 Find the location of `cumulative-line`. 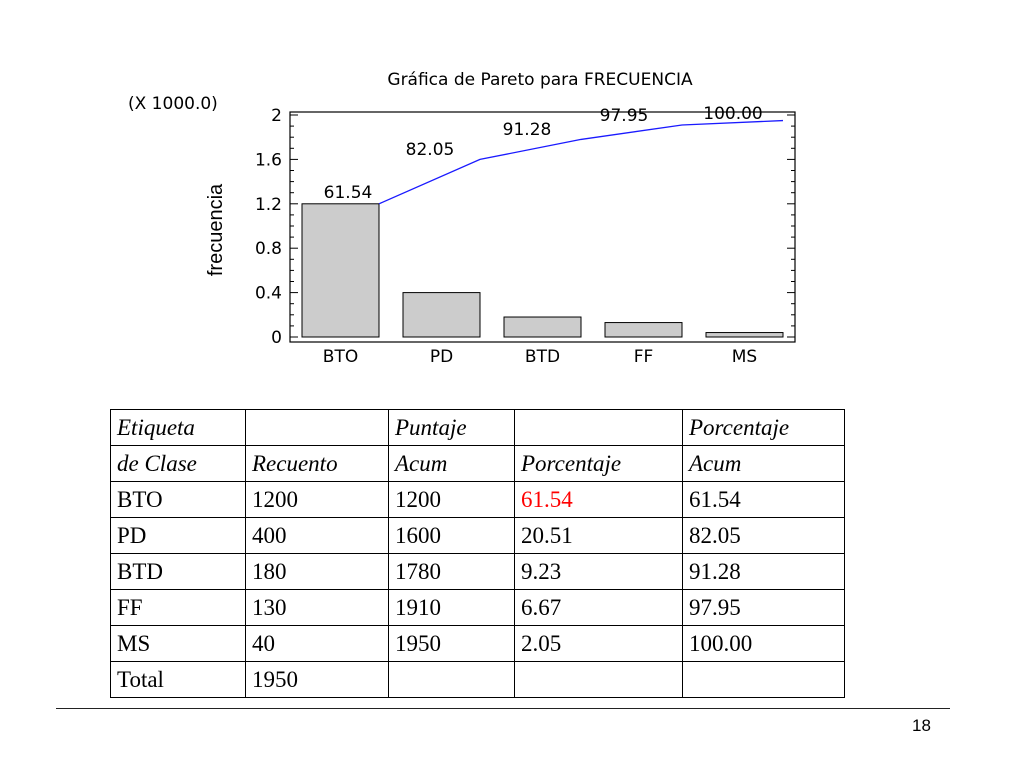

cumulative-line is located at coordinates (581, 162).